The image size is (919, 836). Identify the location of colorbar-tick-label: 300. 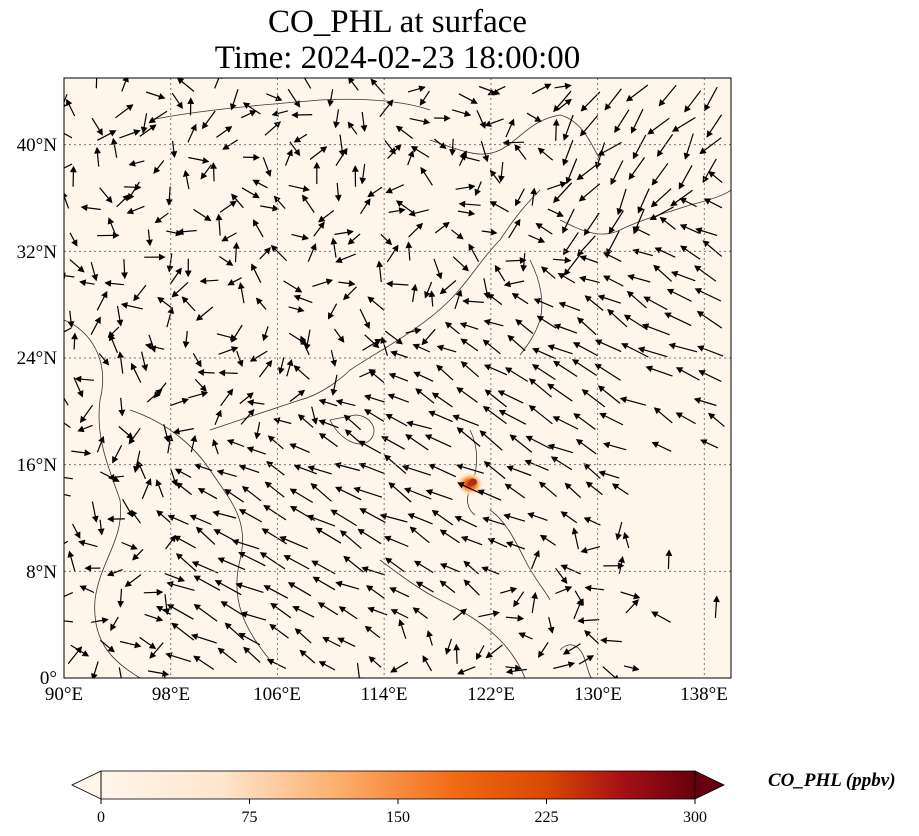
(695, 817).